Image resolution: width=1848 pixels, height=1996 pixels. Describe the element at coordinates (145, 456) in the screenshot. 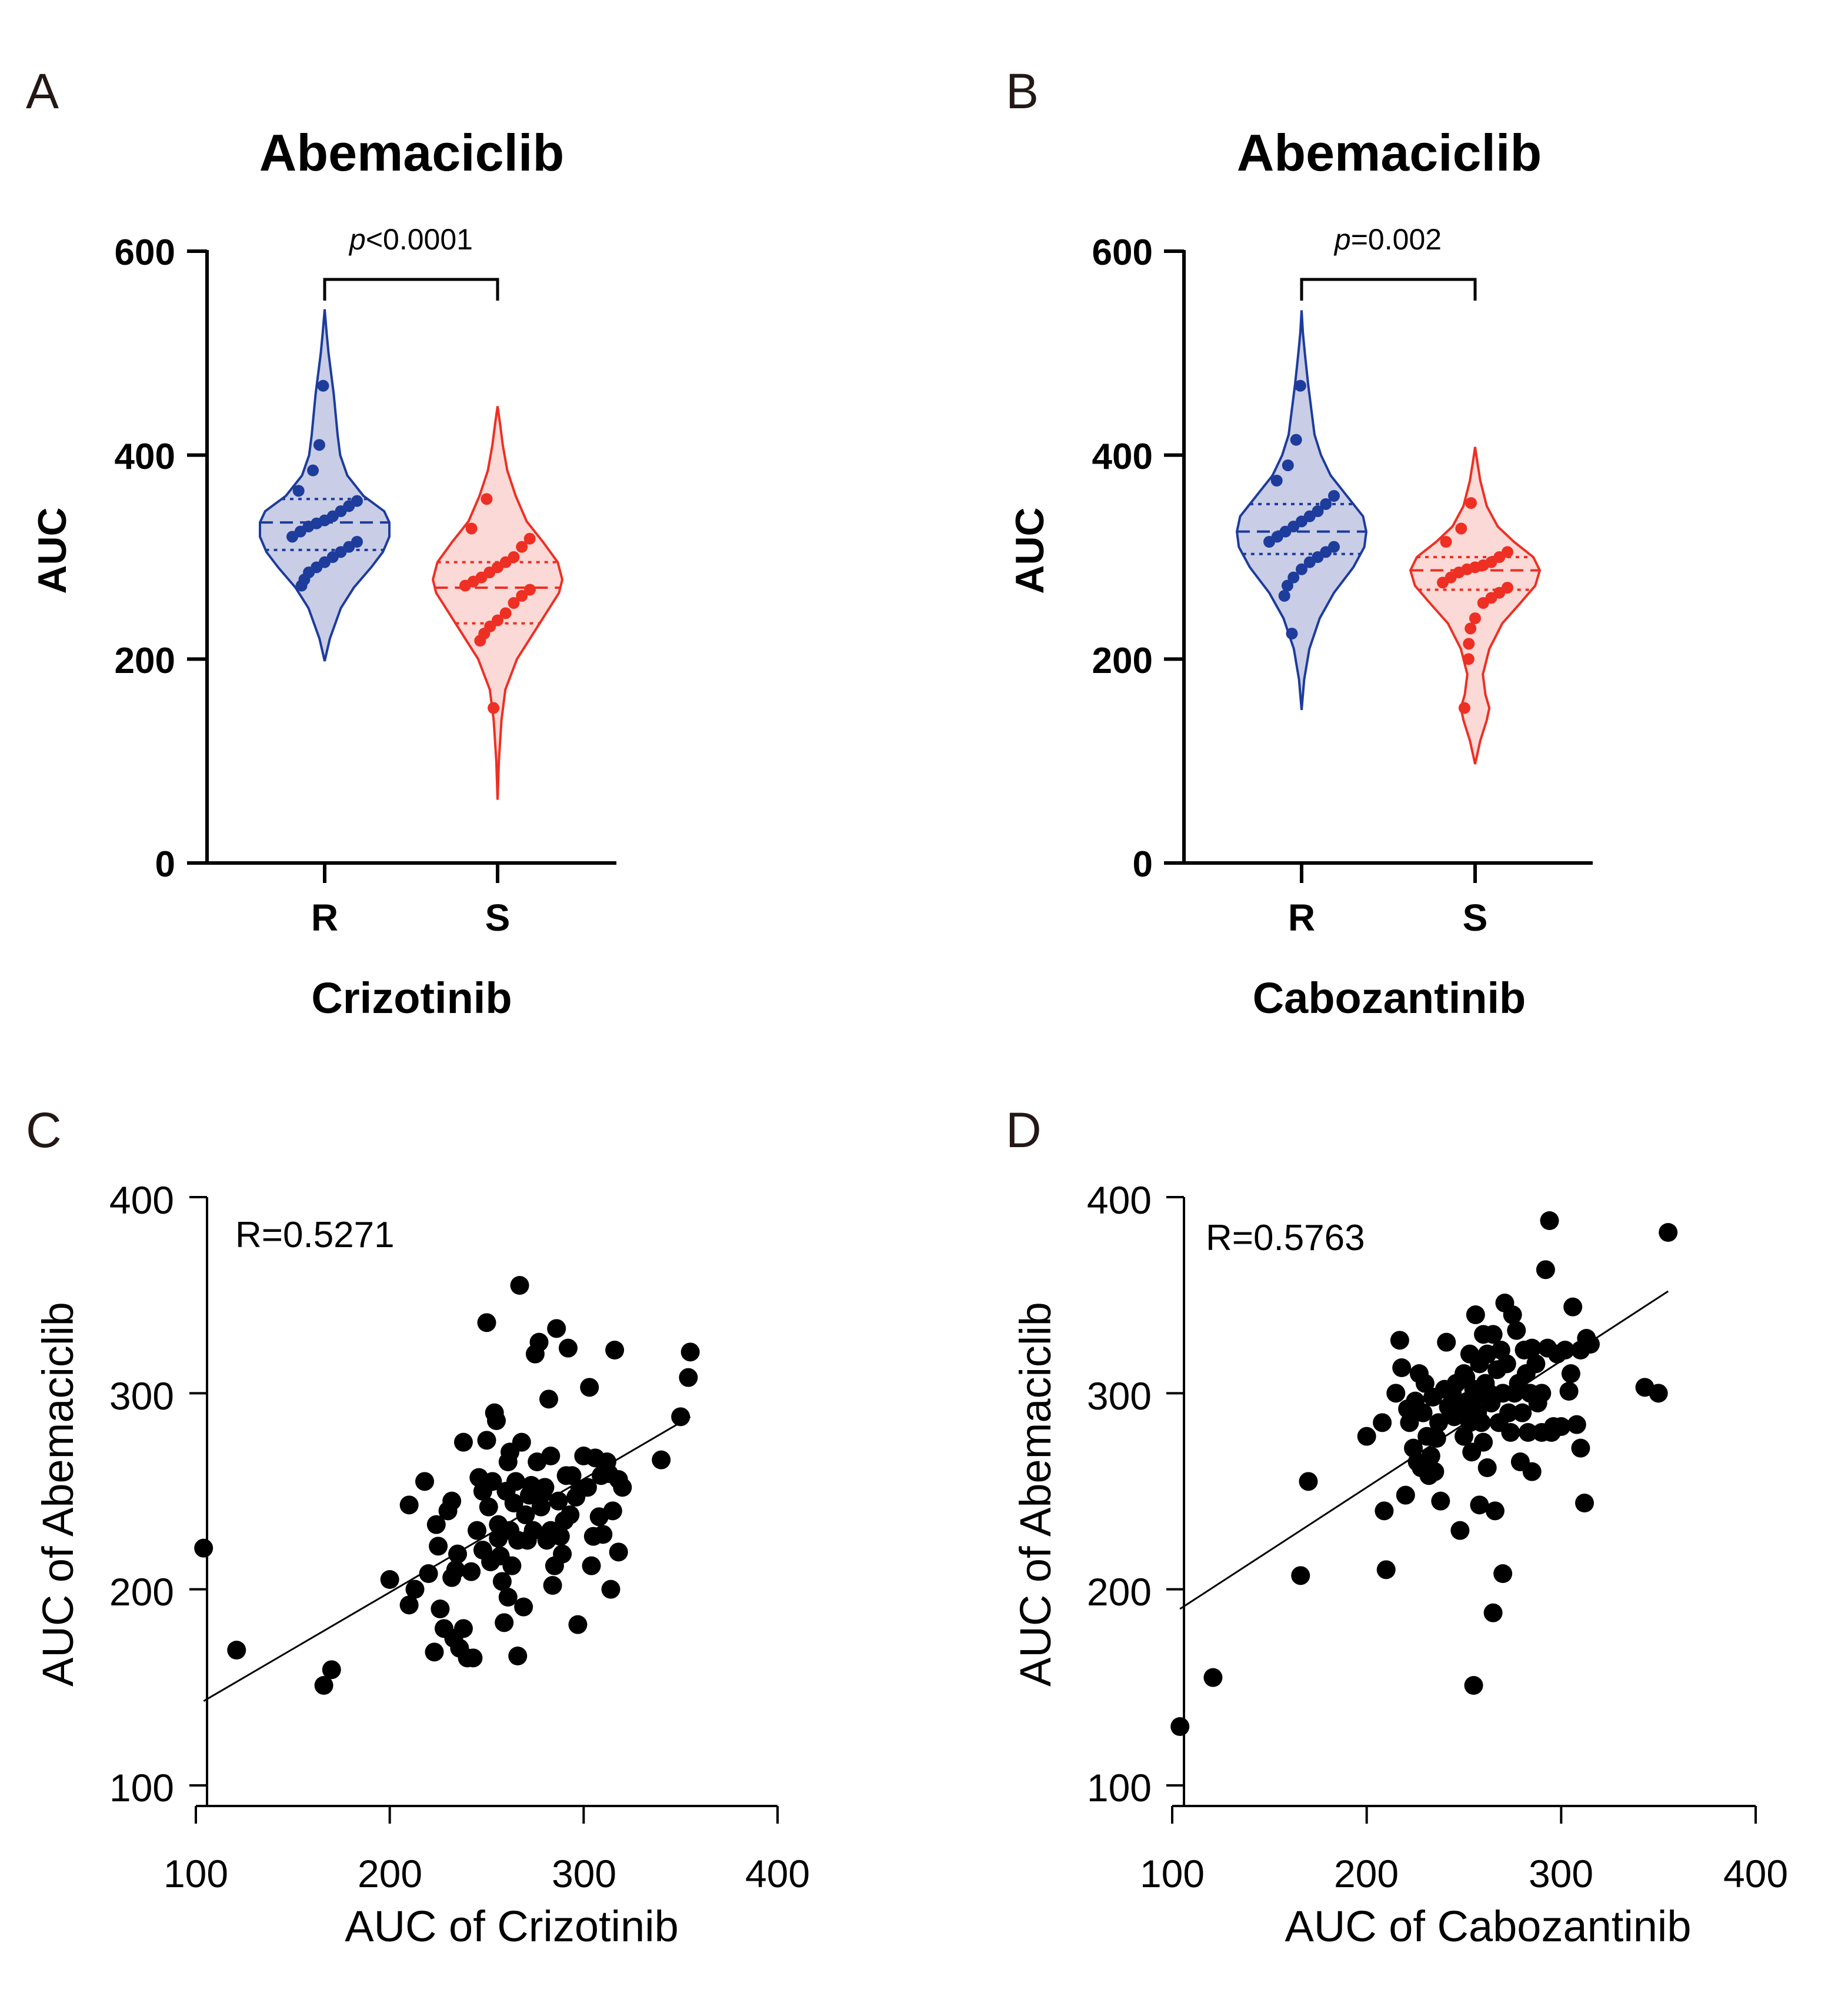

I see `panel-a-ytick-400: 400` at that location.